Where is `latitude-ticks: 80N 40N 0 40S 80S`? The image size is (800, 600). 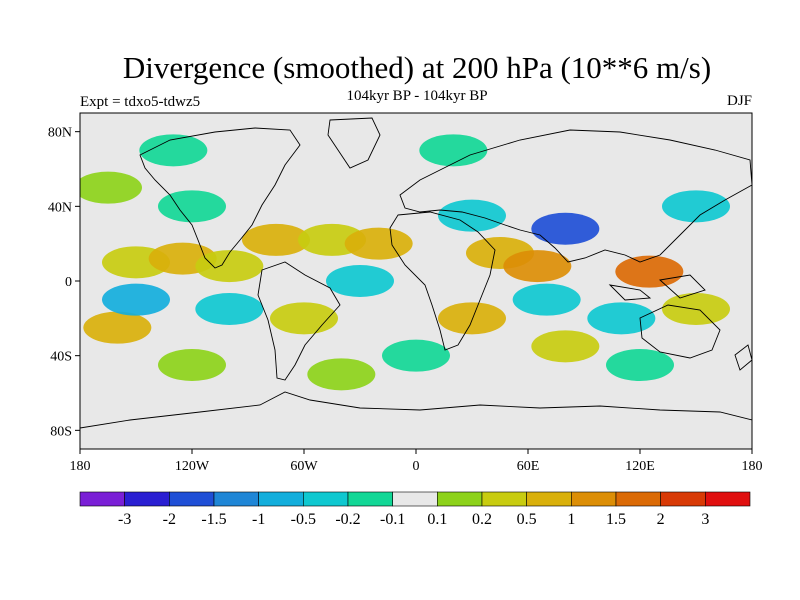
latitude-ticks: 80N 40N 0 40S 80S is located at coordinates (64, 282).